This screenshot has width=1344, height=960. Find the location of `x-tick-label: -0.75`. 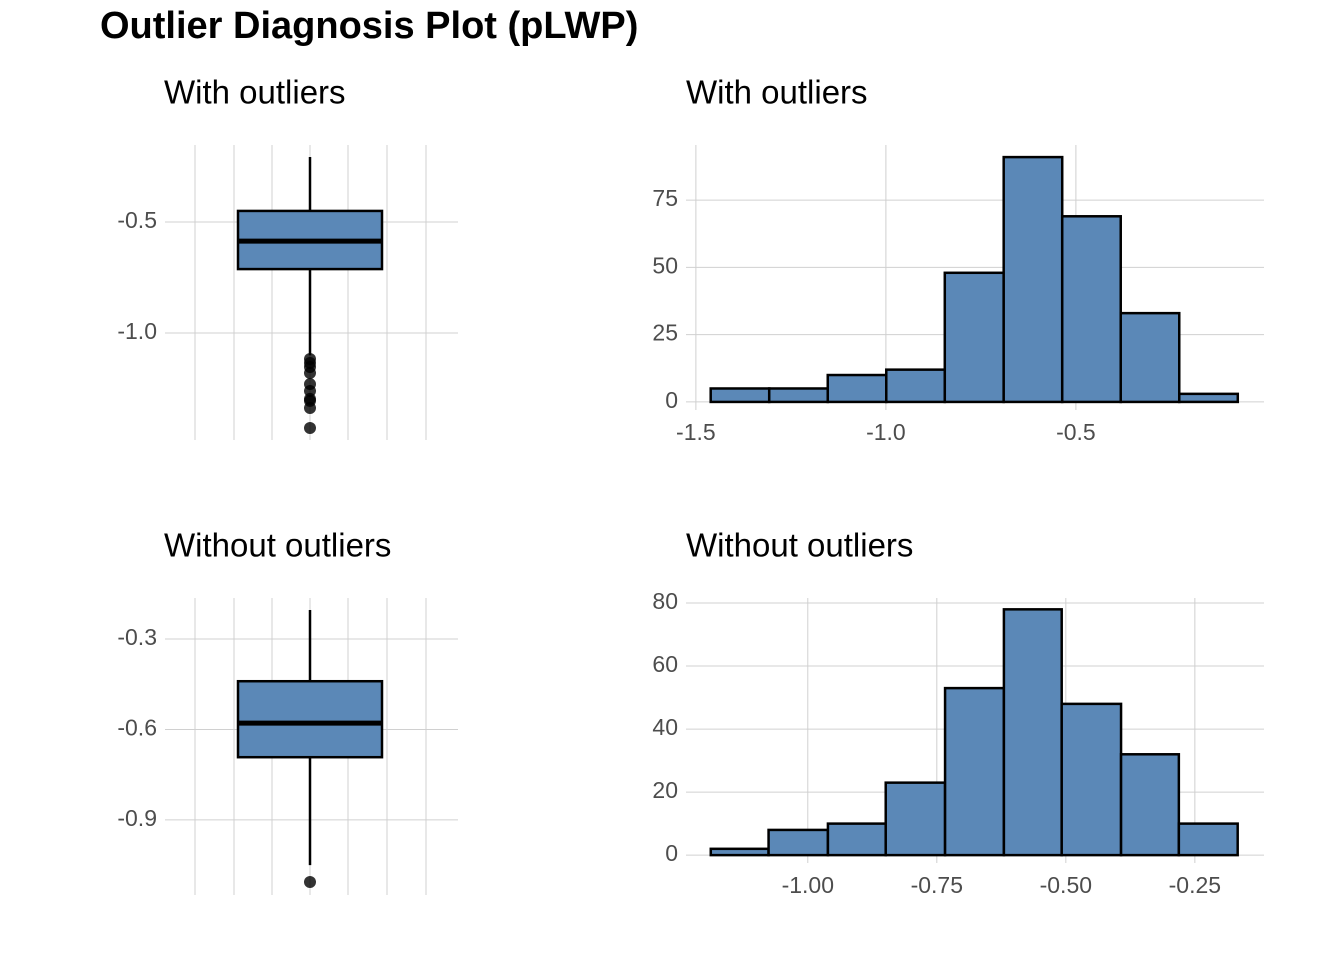

x-tick-label: -0.75 is located at coordinates (937, 885).